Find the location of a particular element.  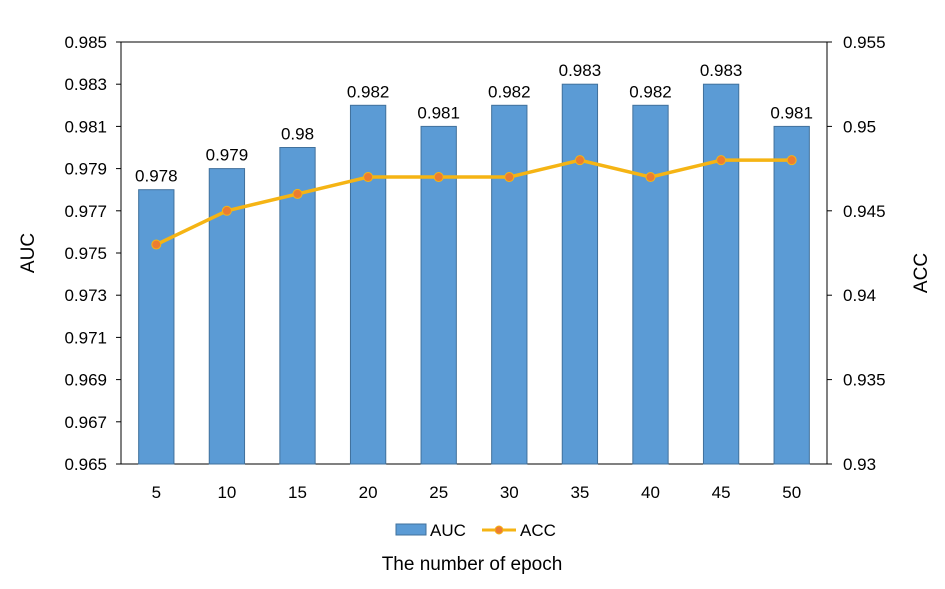

data-label-auc-10: 0.979 is located at coordinates (227, 155).